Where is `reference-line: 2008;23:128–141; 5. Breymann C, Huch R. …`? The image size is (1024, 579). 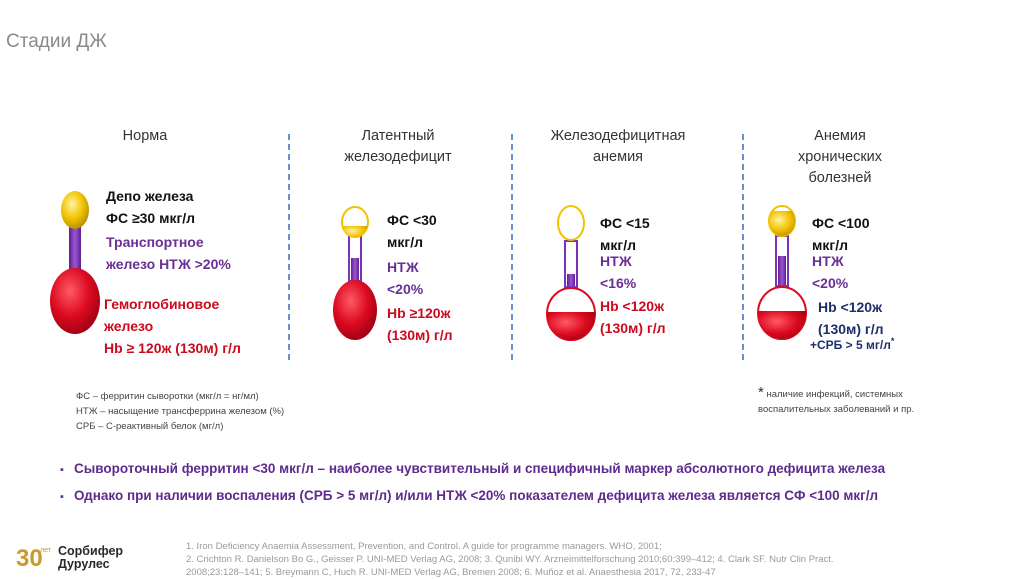 reference-line: 2008;23:128–141; 5. Breymann C, Huch R. … is located at coordinates (451, 572).